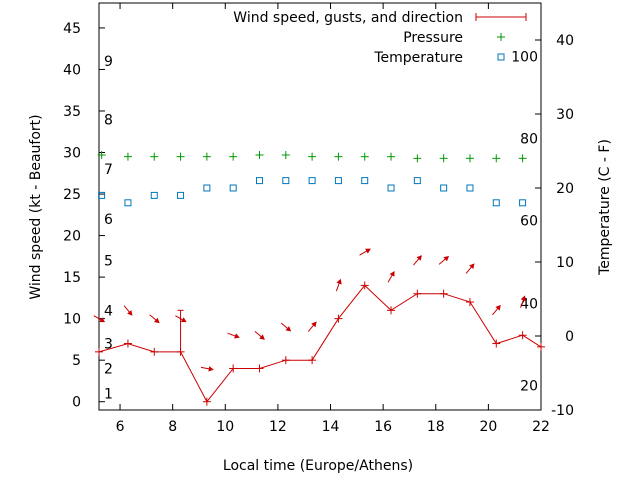 This screenshot has width=640, height=480. What do you see at coordinates (565, 189) in the screenshot?
I see `y-right-tick-label-20: 20` at bounding box center [565, 189].